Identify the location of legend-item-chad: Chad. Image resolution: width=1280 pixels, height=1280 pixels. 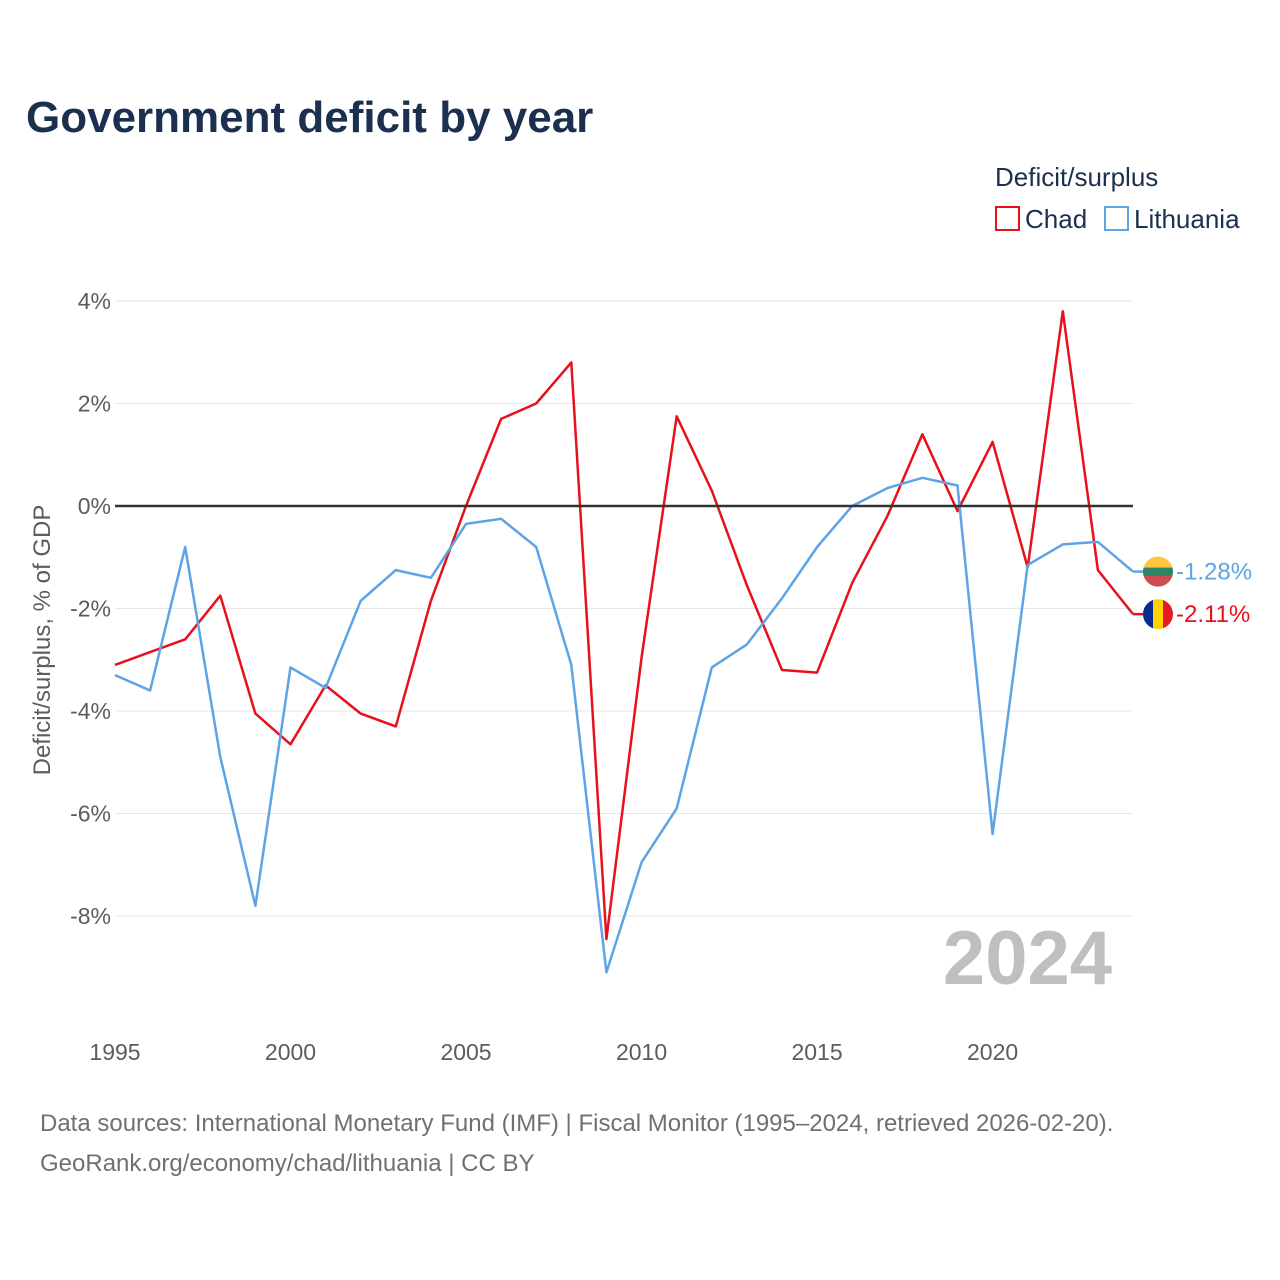
(1041, 219).